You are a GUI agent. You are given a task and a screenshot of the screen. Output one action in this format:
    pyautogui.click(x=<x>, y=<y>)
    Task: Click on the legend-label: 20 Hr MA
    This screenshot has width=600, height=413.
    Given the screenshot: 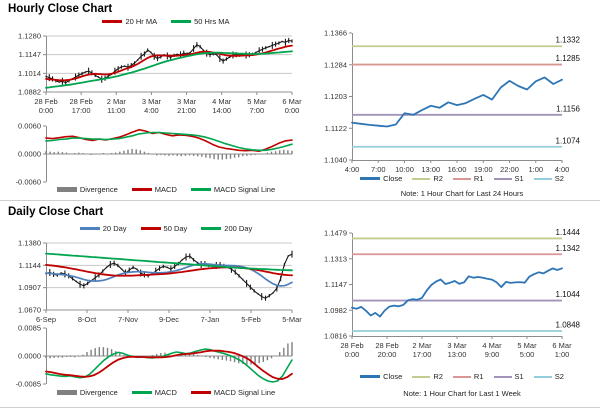 What is the action you would take?
    pyautogui.click(x=141, y=21)
    